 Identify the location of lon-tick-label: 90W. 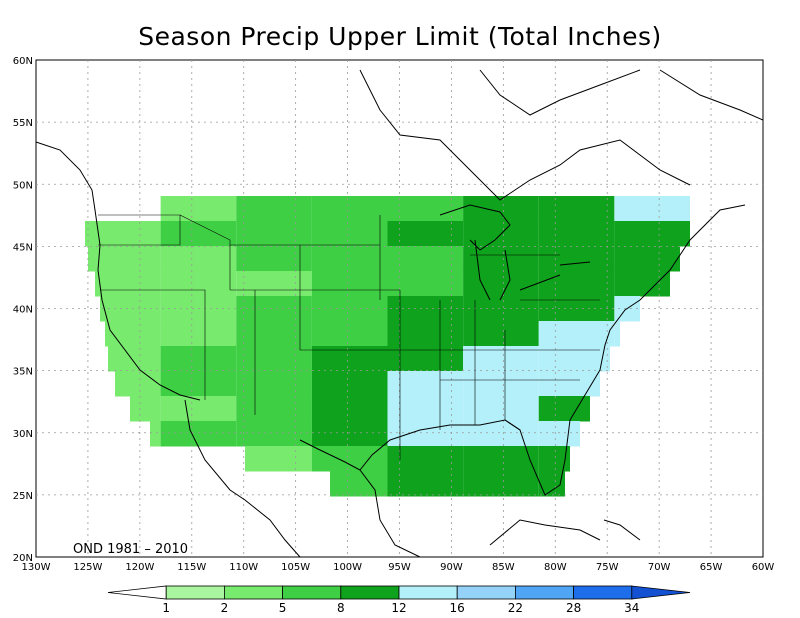
(451, 567).